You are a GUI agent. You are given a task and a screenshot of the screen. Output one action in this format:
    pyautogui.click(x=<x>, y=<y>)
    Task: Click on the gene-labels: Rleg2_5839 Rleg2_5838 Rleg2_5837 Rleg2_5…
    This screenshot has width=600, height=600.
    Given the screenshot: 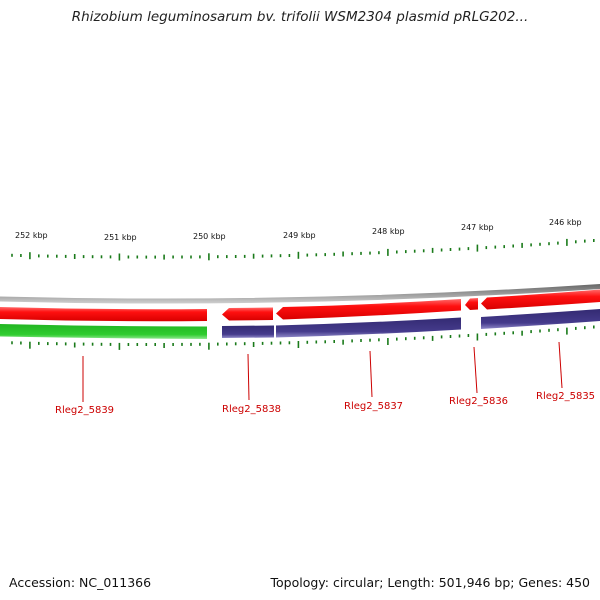 What is the action you would take?
    pyautogui.click(x=325, y=378)
    